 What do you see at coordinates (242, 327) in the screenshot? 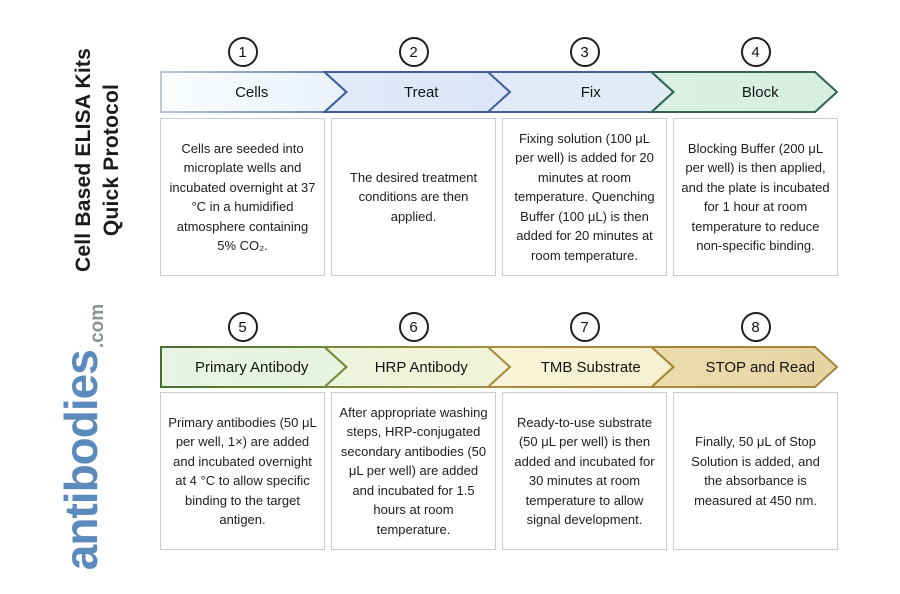
I see `step-5-number-badge: 5` at bounding box center [242, 327].